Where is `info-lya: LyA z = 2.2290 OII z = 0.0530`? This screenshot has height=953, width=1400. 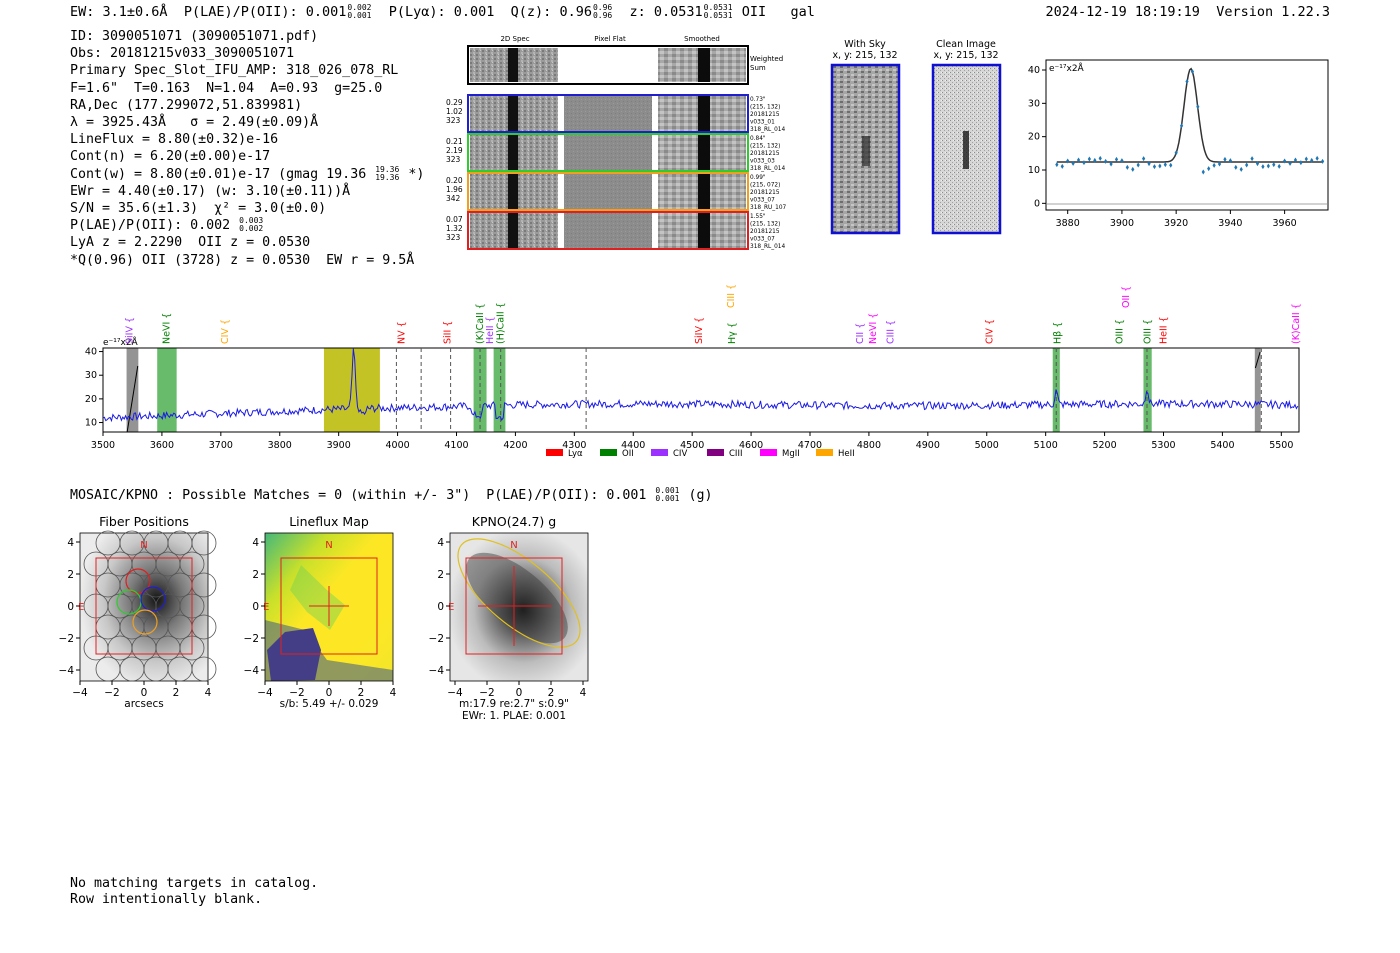 info-lya: LyA z = 2.2290 OII z = 0.0530 is located at coordinates (190, 243).